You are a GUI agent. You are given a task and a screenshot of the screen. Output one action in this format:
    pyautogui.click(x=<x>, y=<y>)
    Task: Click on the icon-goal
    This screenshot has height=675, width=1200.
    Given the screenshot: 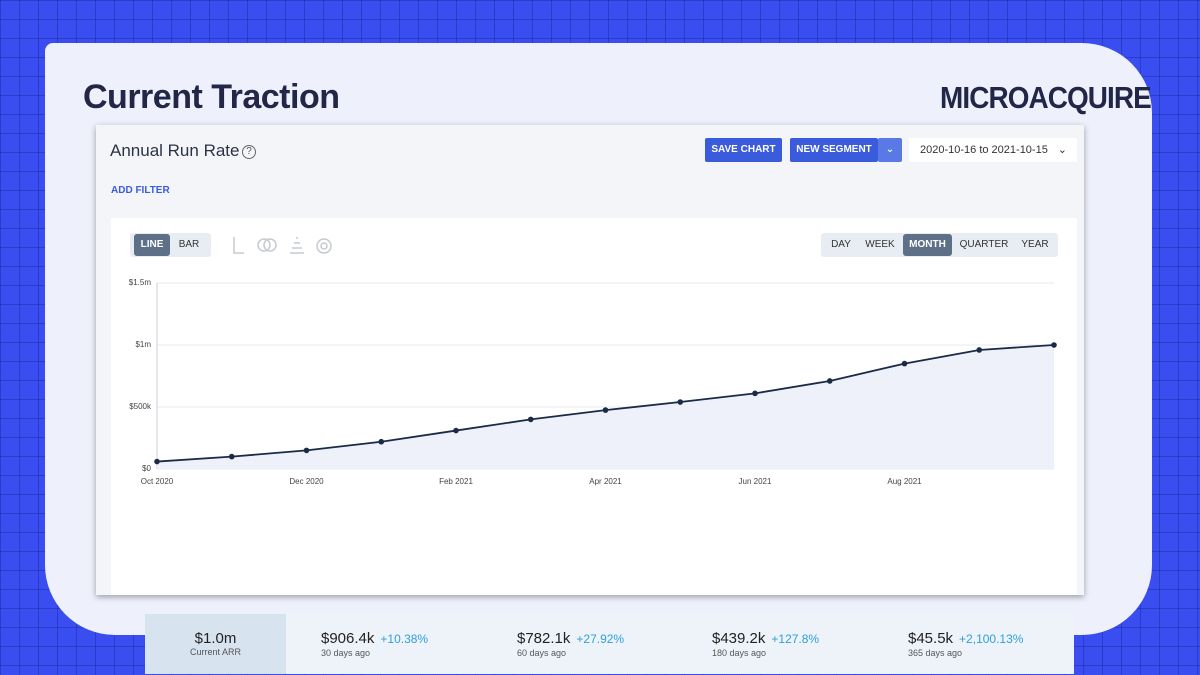 What is the action you would take?
    pyautogui.click(x=324, y=246)
    